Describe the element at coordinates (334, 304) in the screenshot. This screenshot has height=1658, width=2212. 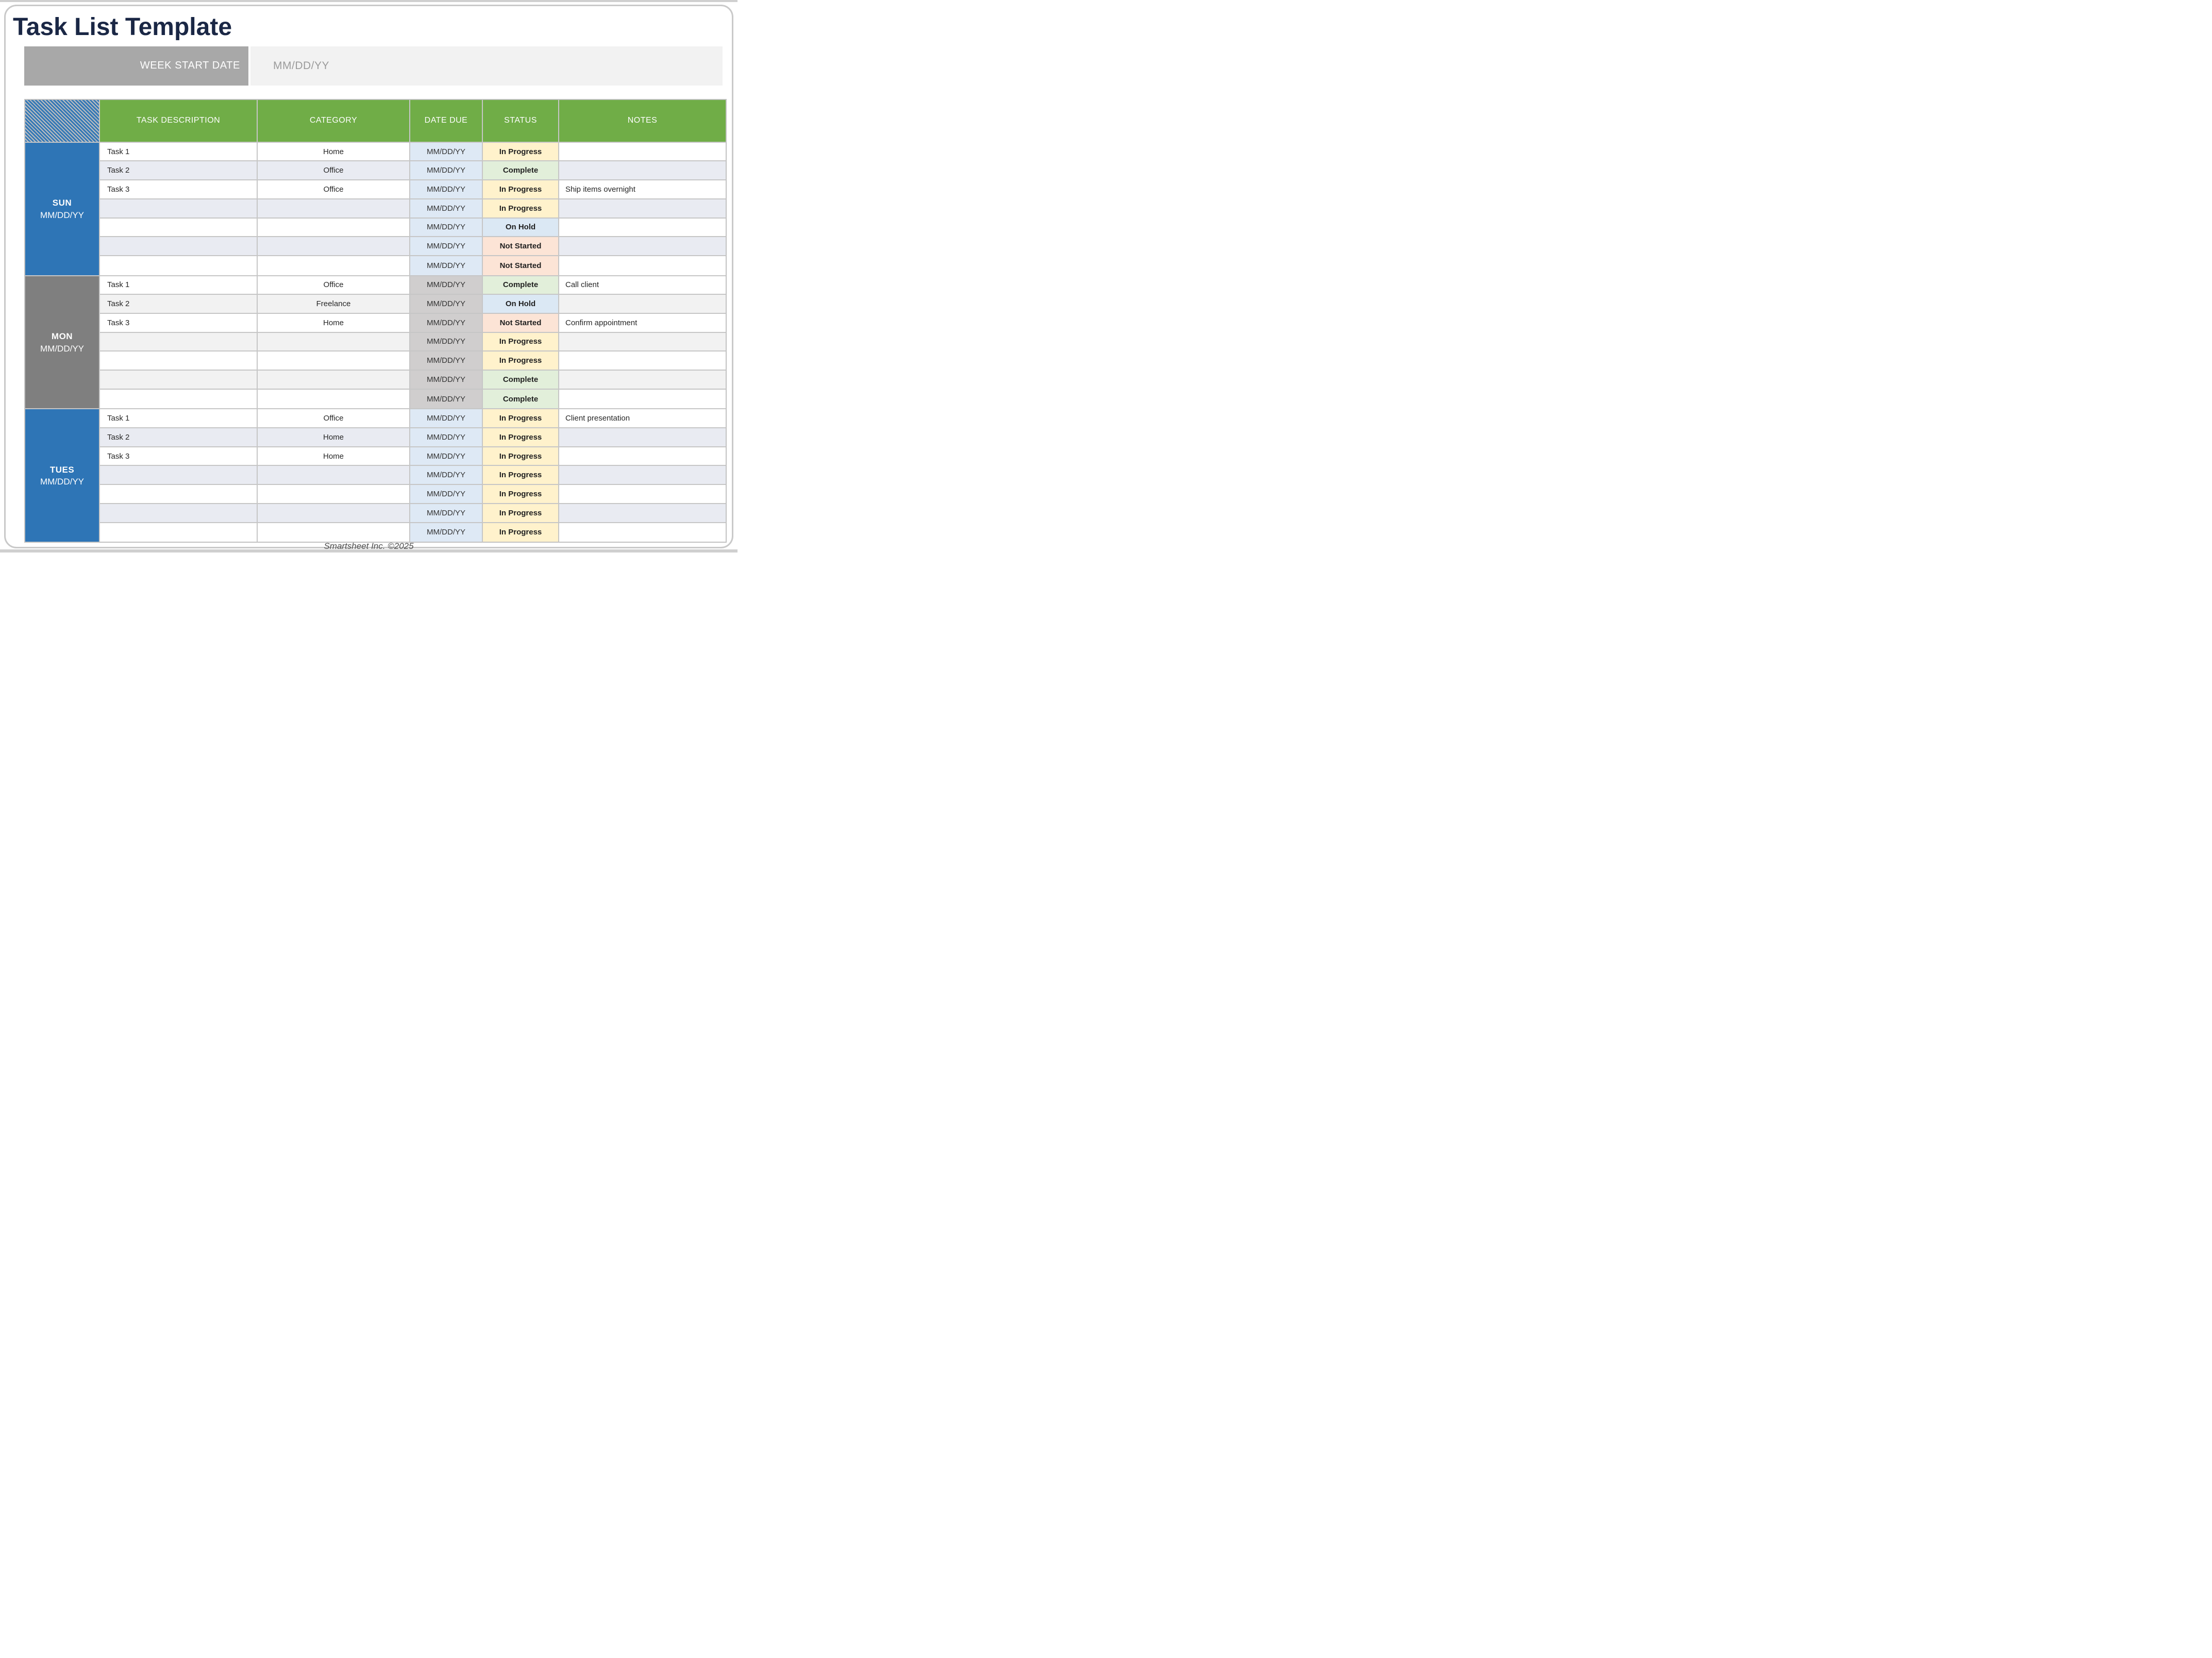
I see `category-cell: Freelance` at that location.